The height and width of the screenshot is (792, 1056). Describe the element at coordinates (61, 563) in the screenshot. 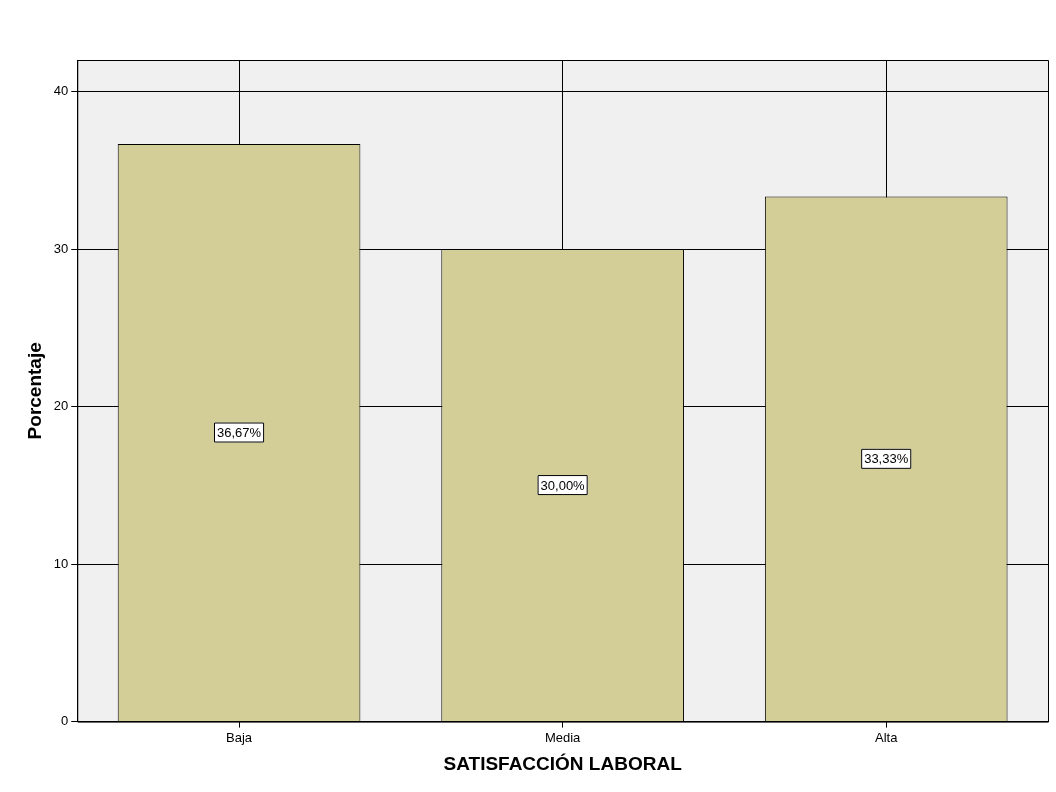

I see `y-tick-label: 10` at that location.